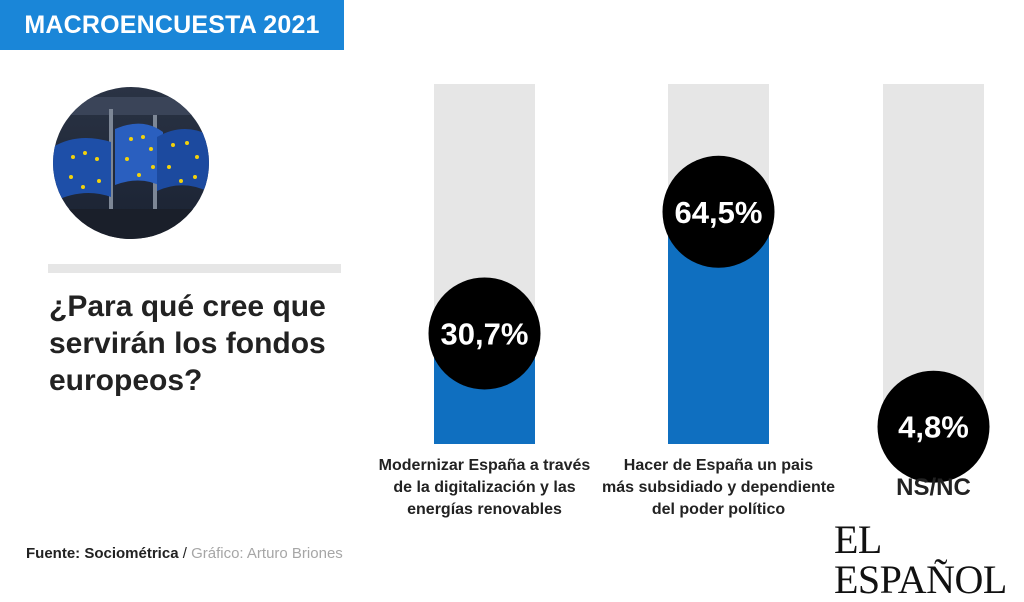  I want to click on graphic-credit: Gráfico: Arturo Briones, so click(267, 553).